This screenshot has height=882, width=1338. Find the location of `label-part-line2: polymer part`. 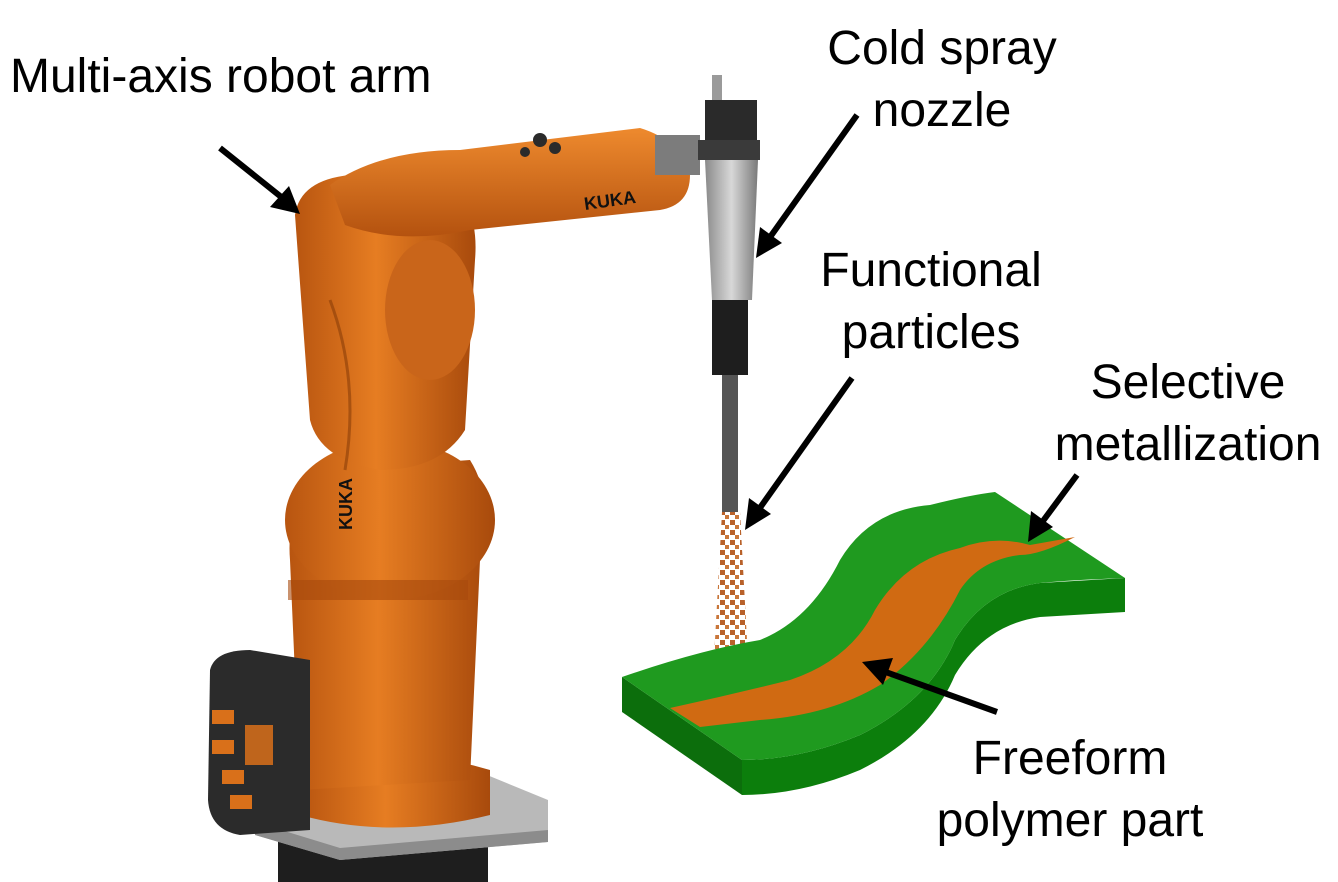

label-part-line2: polymer part is located at coordinates (1070, 820).